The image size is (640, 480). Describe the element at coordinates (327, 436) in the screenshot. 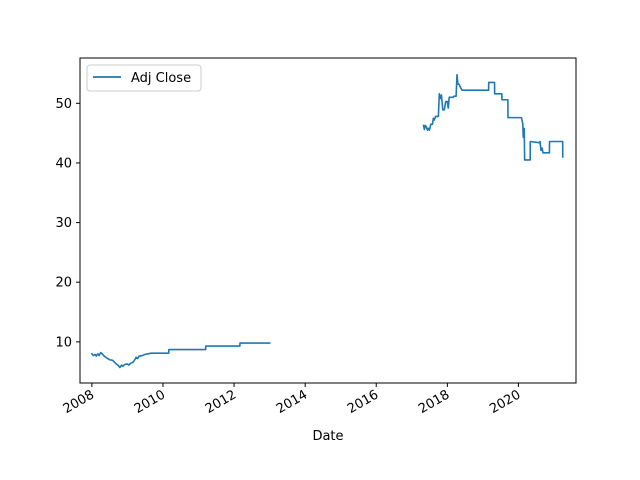

I see `x-axis-label: Date` at that location.